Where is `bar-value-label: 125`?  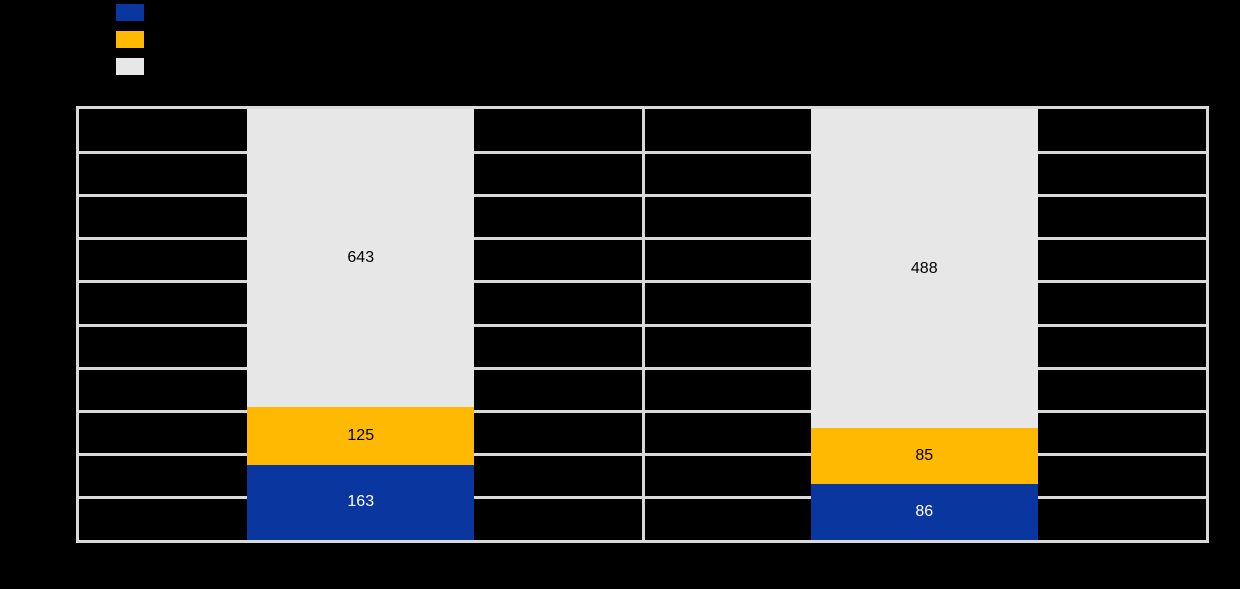
bar-value-label: 125 is located at coordinates (361, 435).